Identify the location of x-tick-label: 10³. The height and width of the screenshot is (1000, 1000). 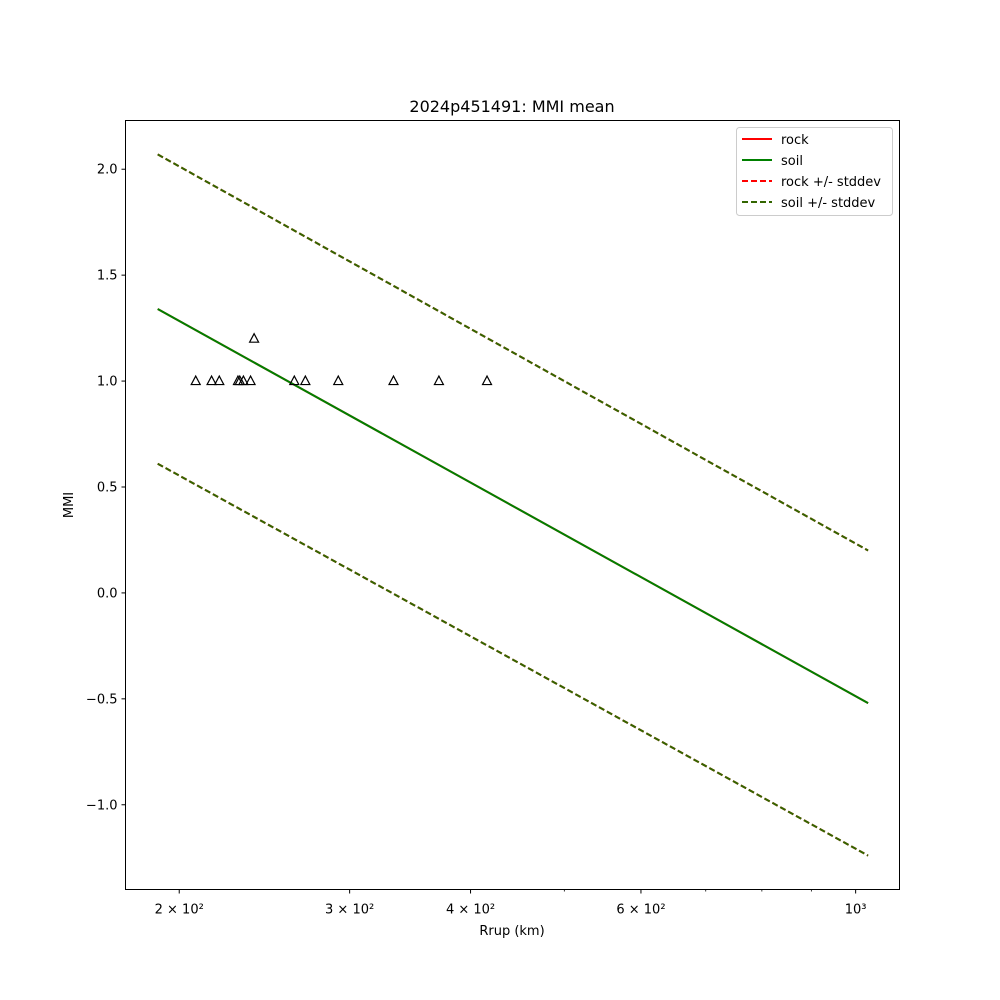
(856, 910).